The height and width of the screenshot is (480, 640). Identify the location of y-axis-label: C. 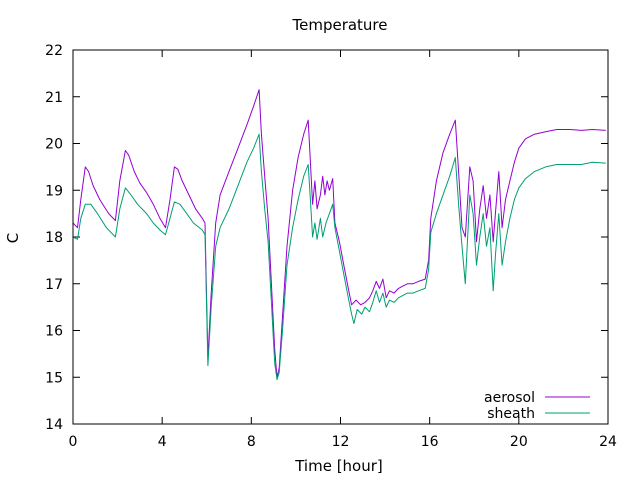
(13, 238).